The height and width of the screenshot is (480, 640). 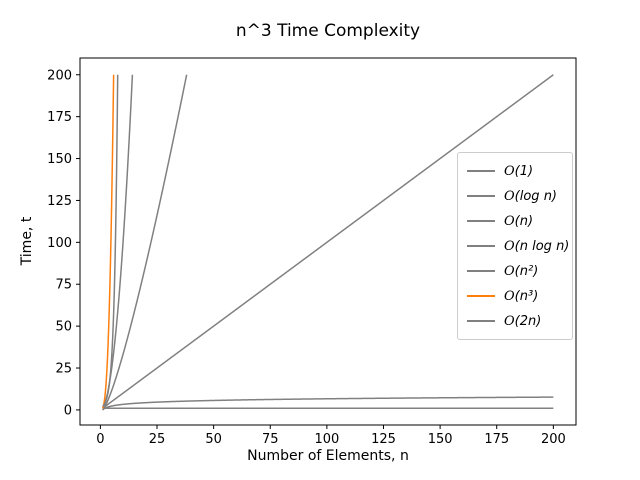 What do you see at coordinates (59, 243) in the screenshot?
I see `y-tick-label-100: 100` at bounding box center [59, 243].